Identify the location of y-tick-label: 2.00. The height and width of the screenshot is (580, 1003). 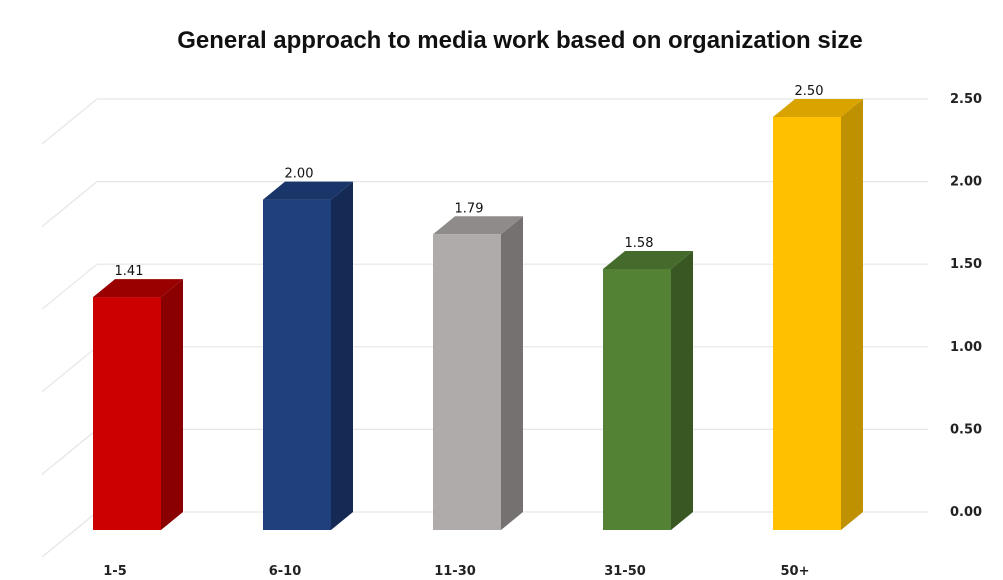
(966, 182).